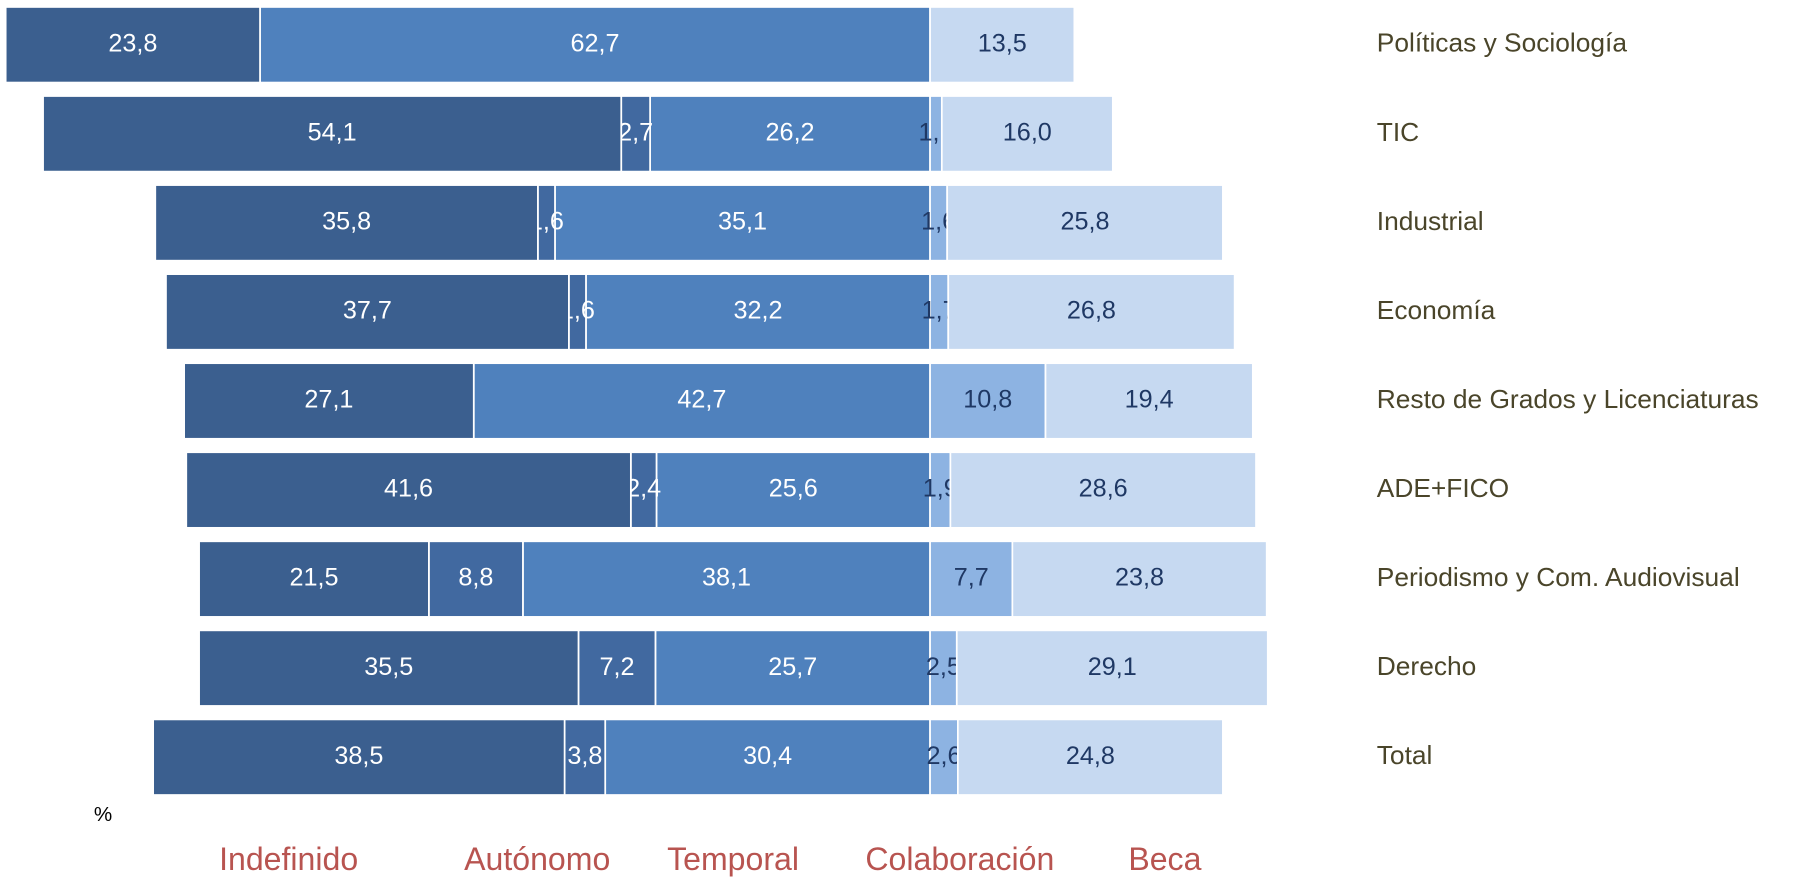 The width and height of the screenshot is (1796, 881). What do you see at coordinates (767, 756) in the screenshot?
I see `data-label: 30,4` at bounding box center [767, 756].